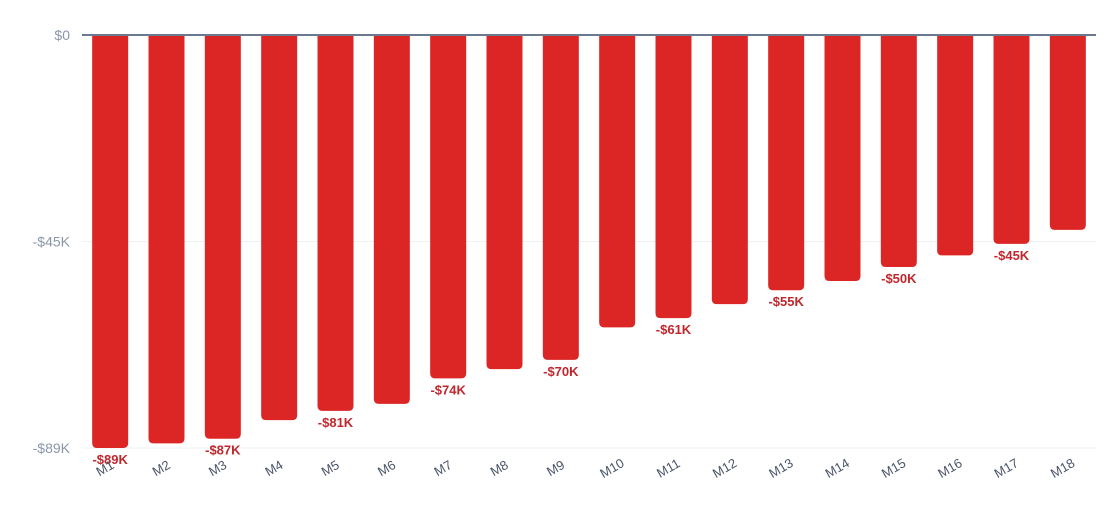 The height and width of the screenshot is (531, 1120). Describe the element at coordinates (673, 177) in the screenshot. I see `bar-m11` at that location.